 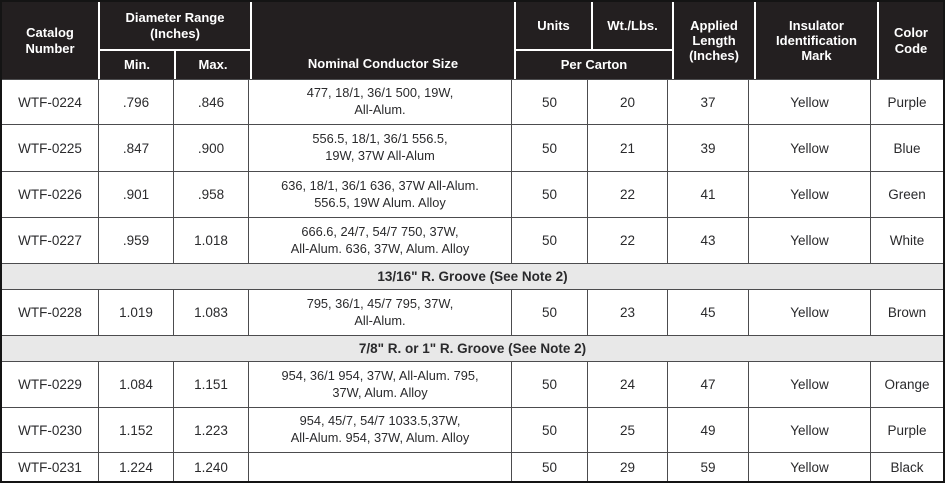 I want to click on cell-color-code: Brown, so click(x=907, y=312).